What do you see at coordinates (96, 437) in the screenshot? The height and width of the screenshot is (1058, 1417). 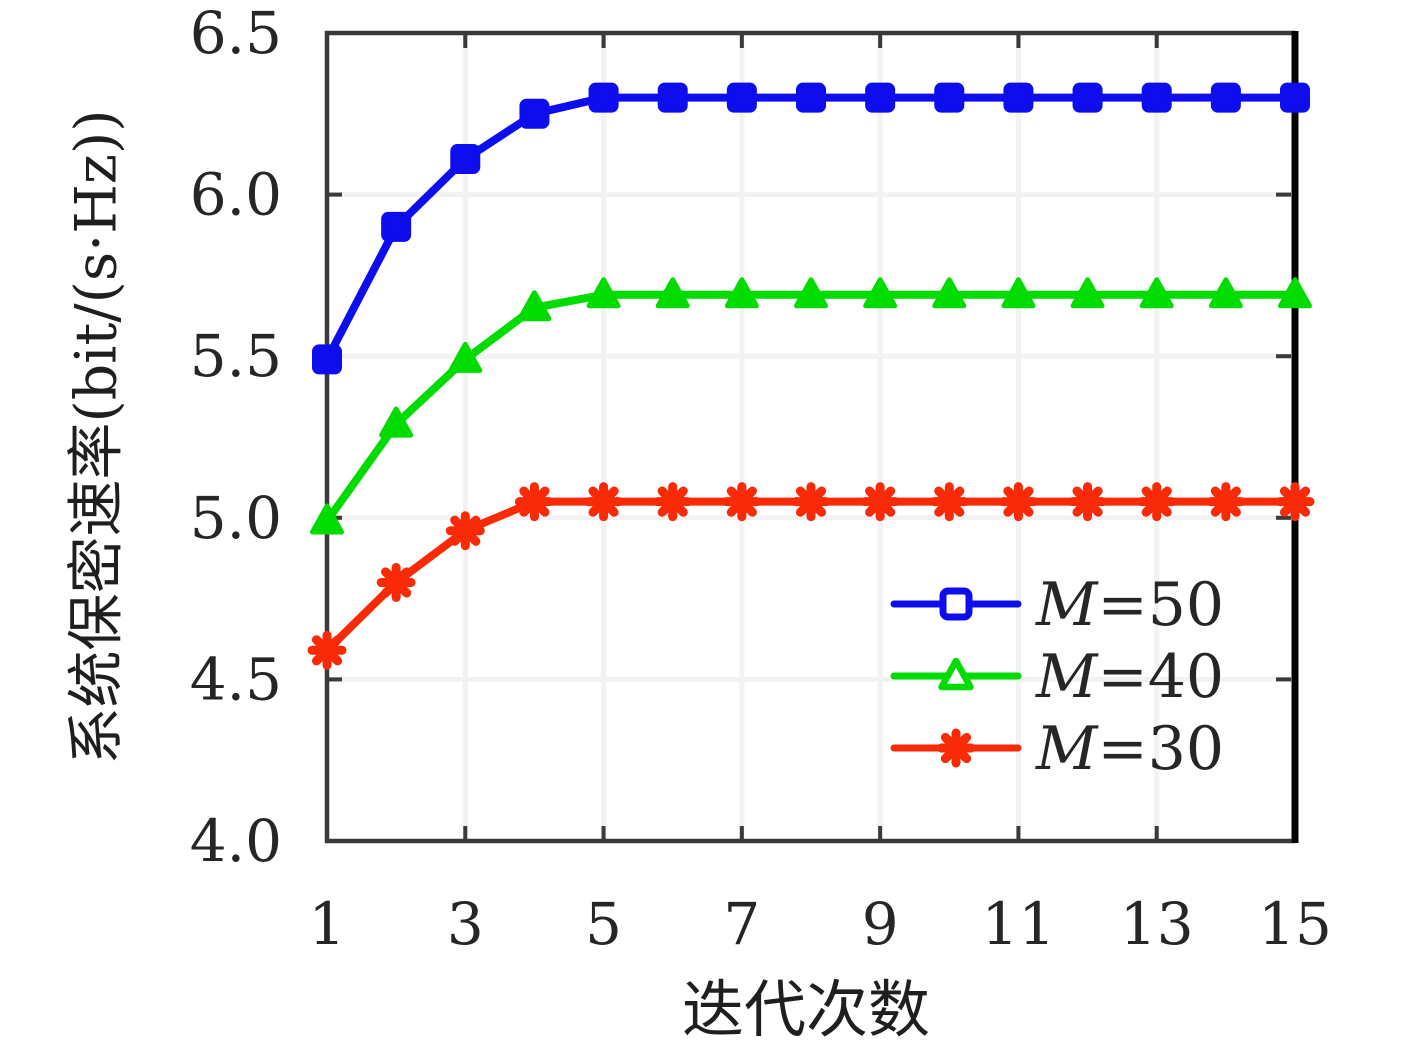 I see `y-axis-label: 系统保密速率(bit/(s·Hz))` at bounding box center [96, 437].